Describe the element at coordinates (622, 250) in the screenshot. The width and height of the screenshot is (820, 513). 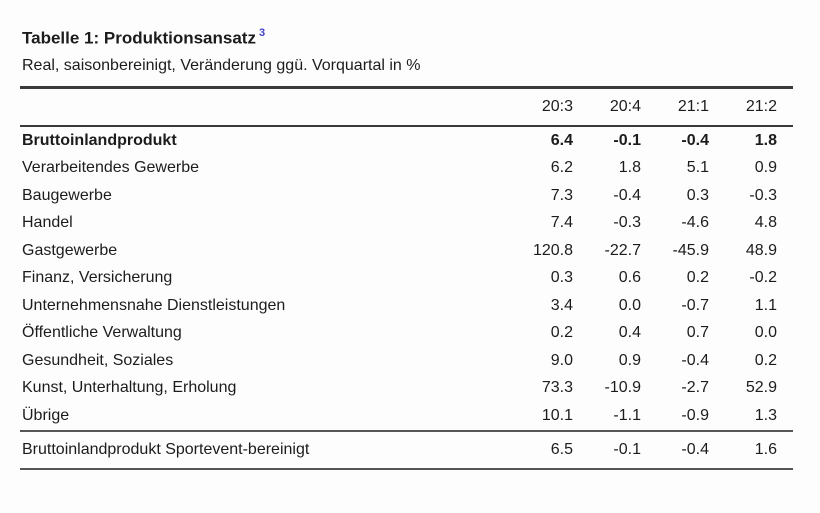
I see `cell-value: -22.7` at that location.